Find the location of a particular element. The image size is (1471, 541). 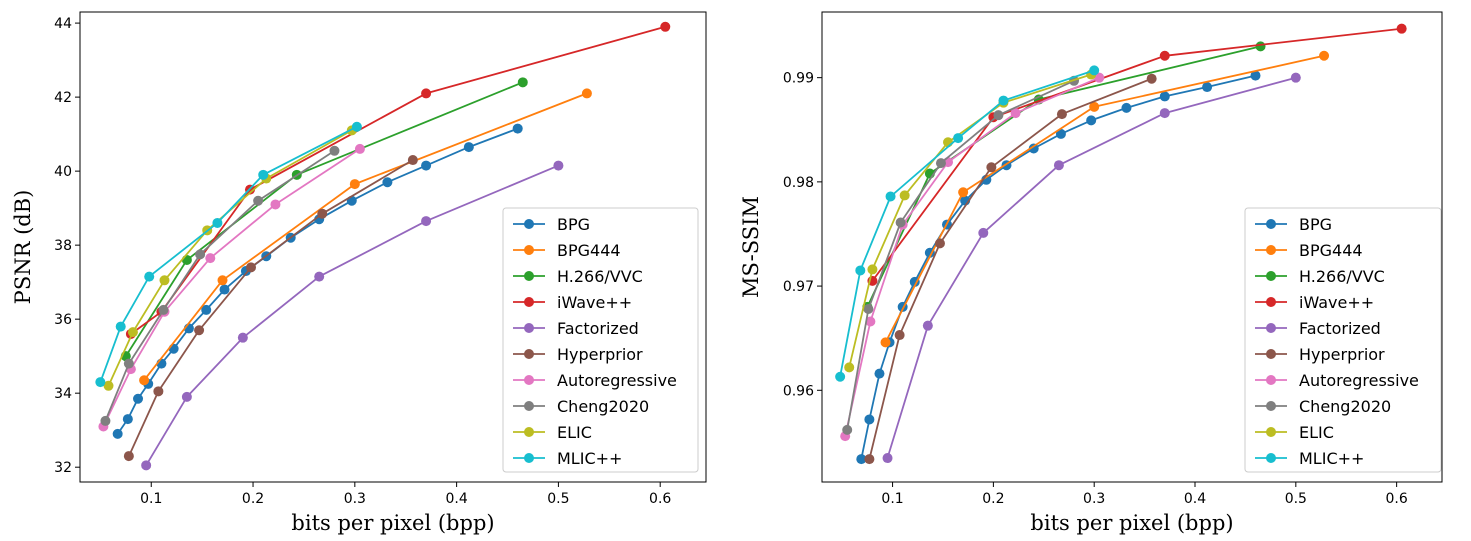

psnr-legend-label: ELIC is located at coordinates (574, 432).